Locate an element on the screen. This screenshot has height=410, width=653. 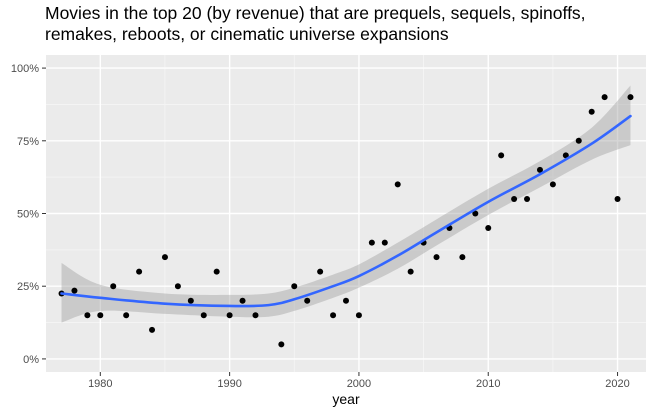
y-axis: 0% 25% 50% 75% 100% is located at coordinates (28, 214).